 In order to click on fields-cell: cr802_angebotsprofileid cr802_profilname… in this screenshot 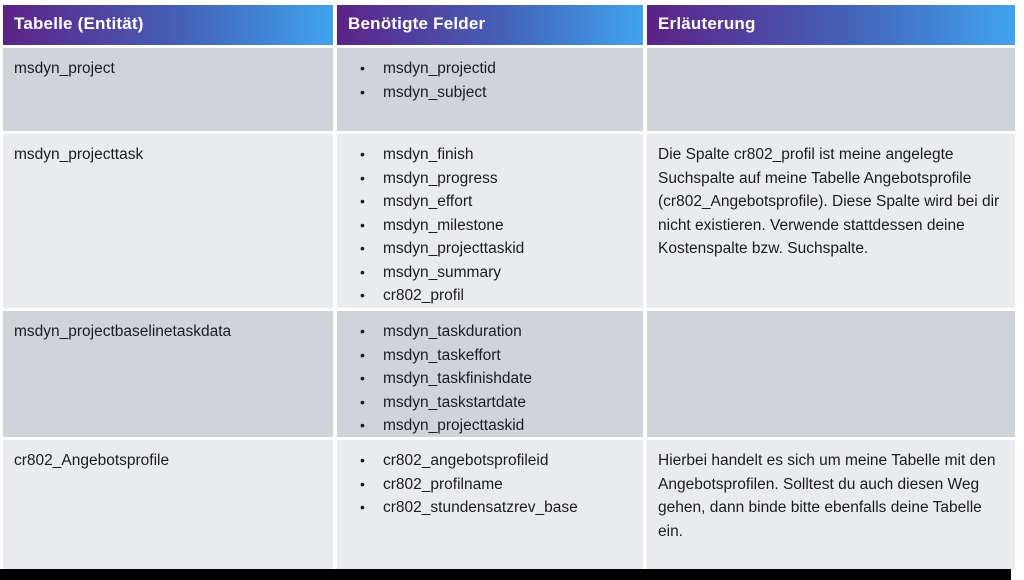, I will do `click(490, 504)`.